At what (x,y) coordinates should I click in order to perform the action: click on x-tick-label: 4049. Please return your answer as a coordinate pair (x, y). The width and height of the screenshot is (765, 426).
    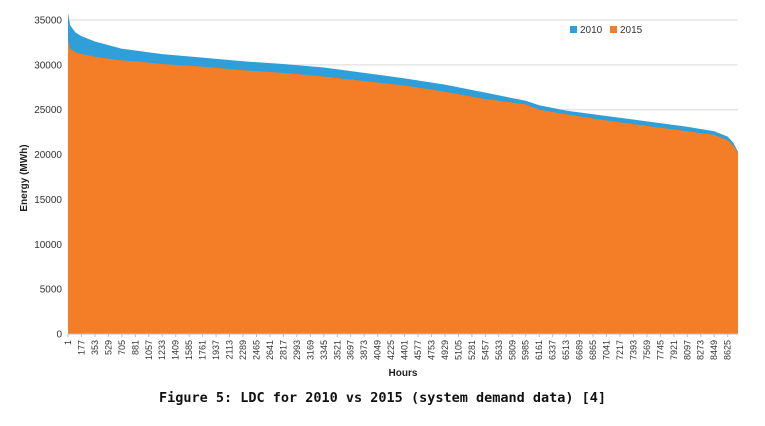
    Looking at the image, I should click on (378, 350).